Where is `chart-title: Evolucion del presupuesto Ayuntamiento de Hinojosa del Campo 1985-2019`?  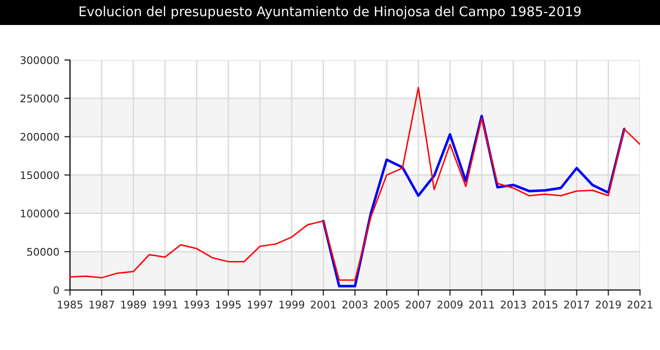
chart-title: Evolucion del presupuesto Ayuntamiento de Hinojosa del Campo 1985-2019 is located at coordinates (330, 12).